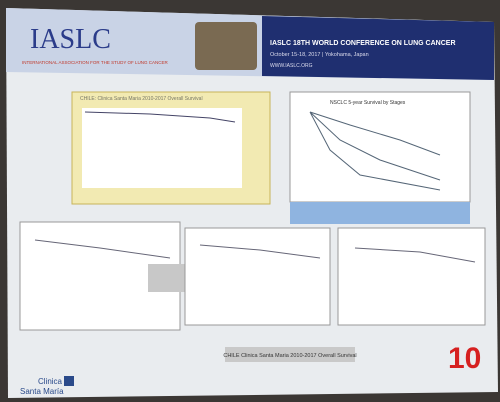 This screenshot has width=500, height=402. Describe the element at coordinates (464, 358) in the screenshot. I see `slide-number: 10` at that location.